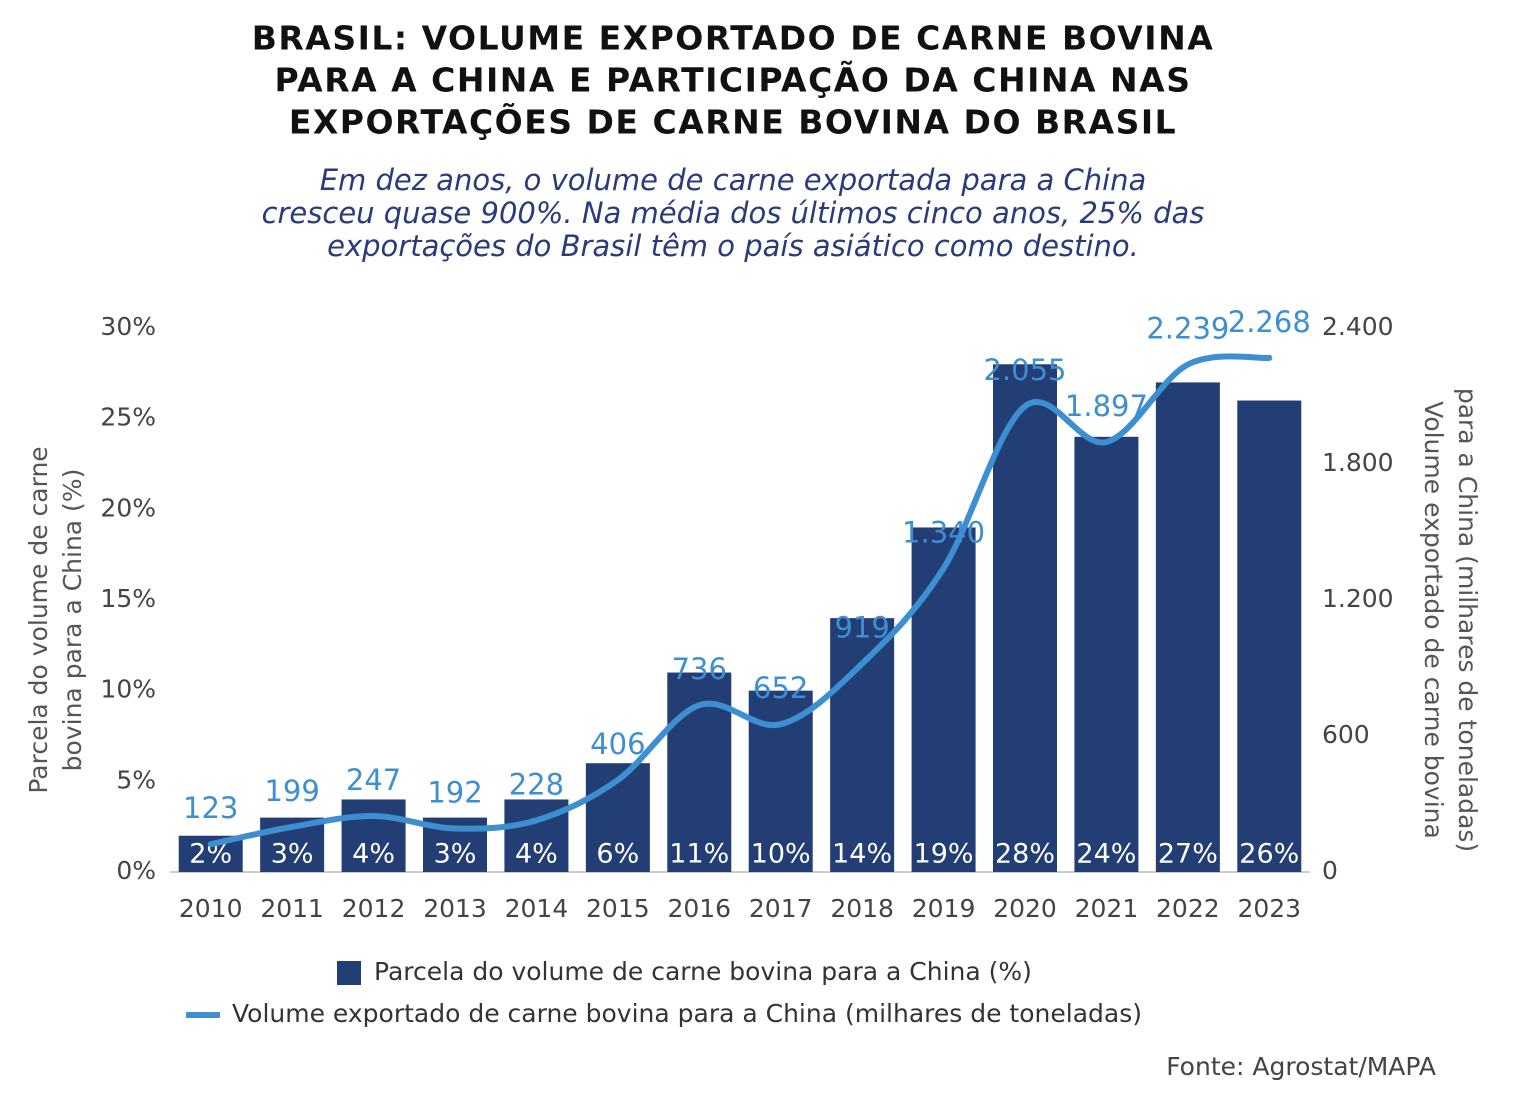  I want to click on x-tick-label: 2016, so click(699, 908).